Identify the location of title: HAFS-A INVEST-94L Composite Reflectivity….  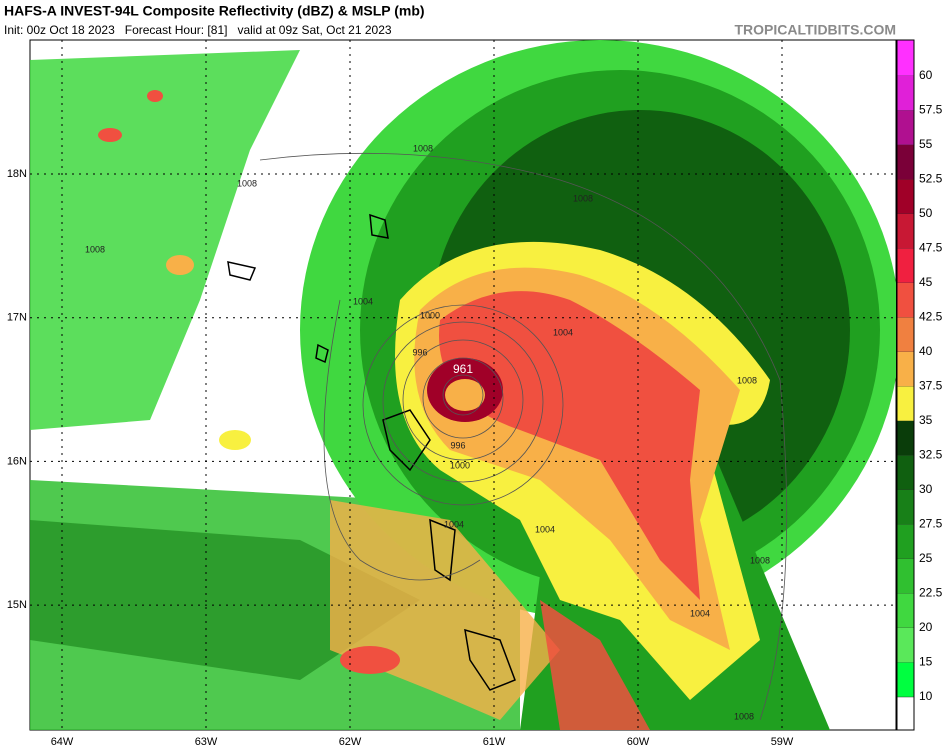
(214, 11).